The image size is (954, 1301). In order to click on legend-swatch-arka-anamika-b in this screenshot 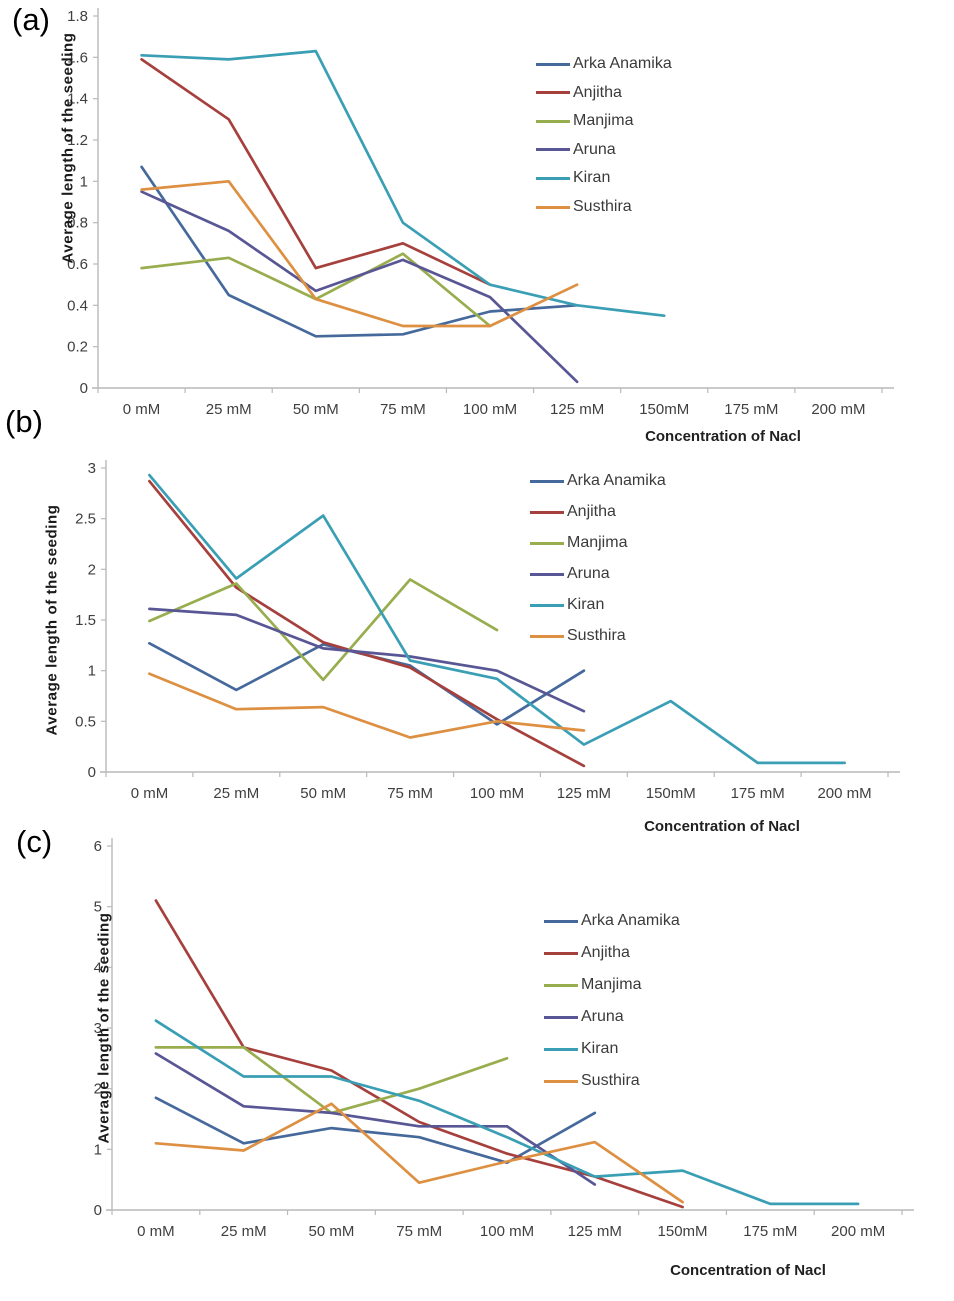, I will do `click(547, 481)`.